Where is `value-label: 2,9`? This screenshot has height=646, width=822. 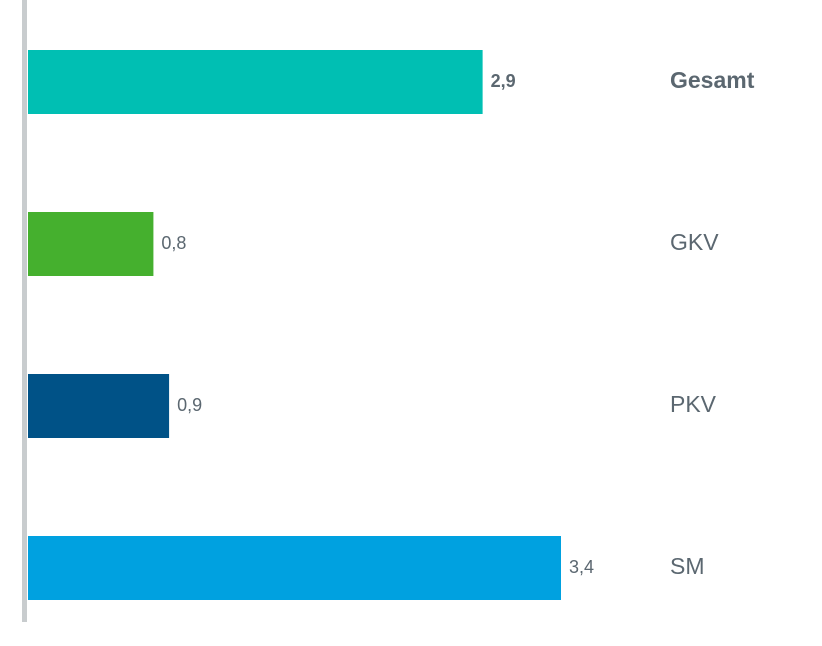
value-label: 2,9 is located at coordinates (503, 81).